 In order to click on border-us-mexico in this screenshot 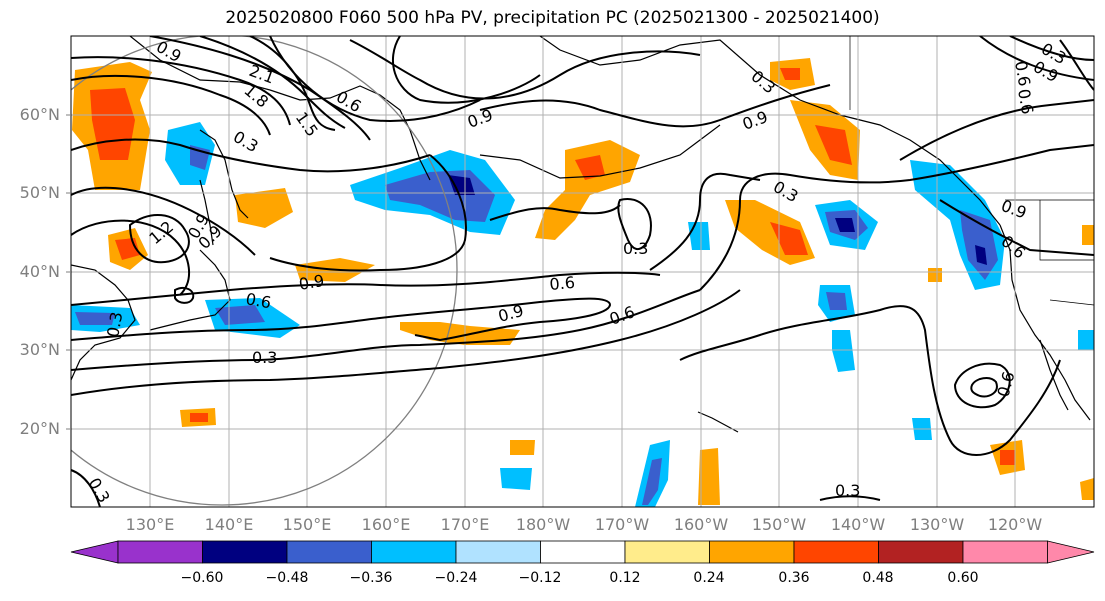, I will do `click(1071, 302)`.